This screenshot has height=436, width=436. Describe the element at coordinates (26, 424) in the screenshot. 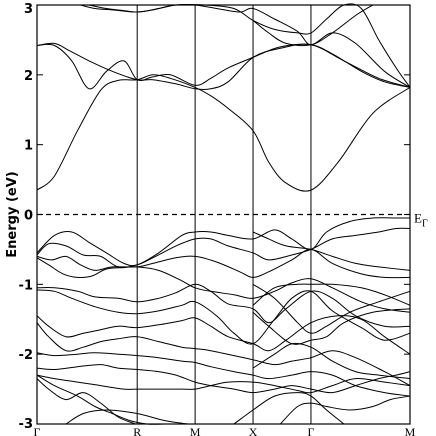

I see `y-tick-label: -3` at that location.